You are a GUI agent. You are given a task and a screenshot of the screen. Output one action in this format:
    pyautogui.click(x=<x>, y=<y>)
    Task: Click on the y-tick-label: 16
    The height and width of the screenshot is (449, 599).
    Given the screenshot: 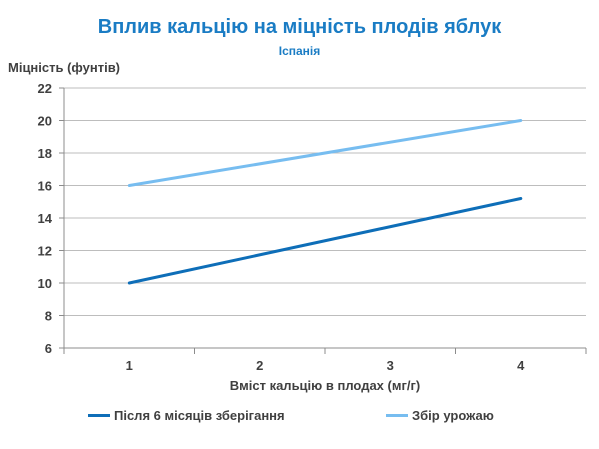 What is the action you would take?
    pyautogui.click(x=45, y=186)
    